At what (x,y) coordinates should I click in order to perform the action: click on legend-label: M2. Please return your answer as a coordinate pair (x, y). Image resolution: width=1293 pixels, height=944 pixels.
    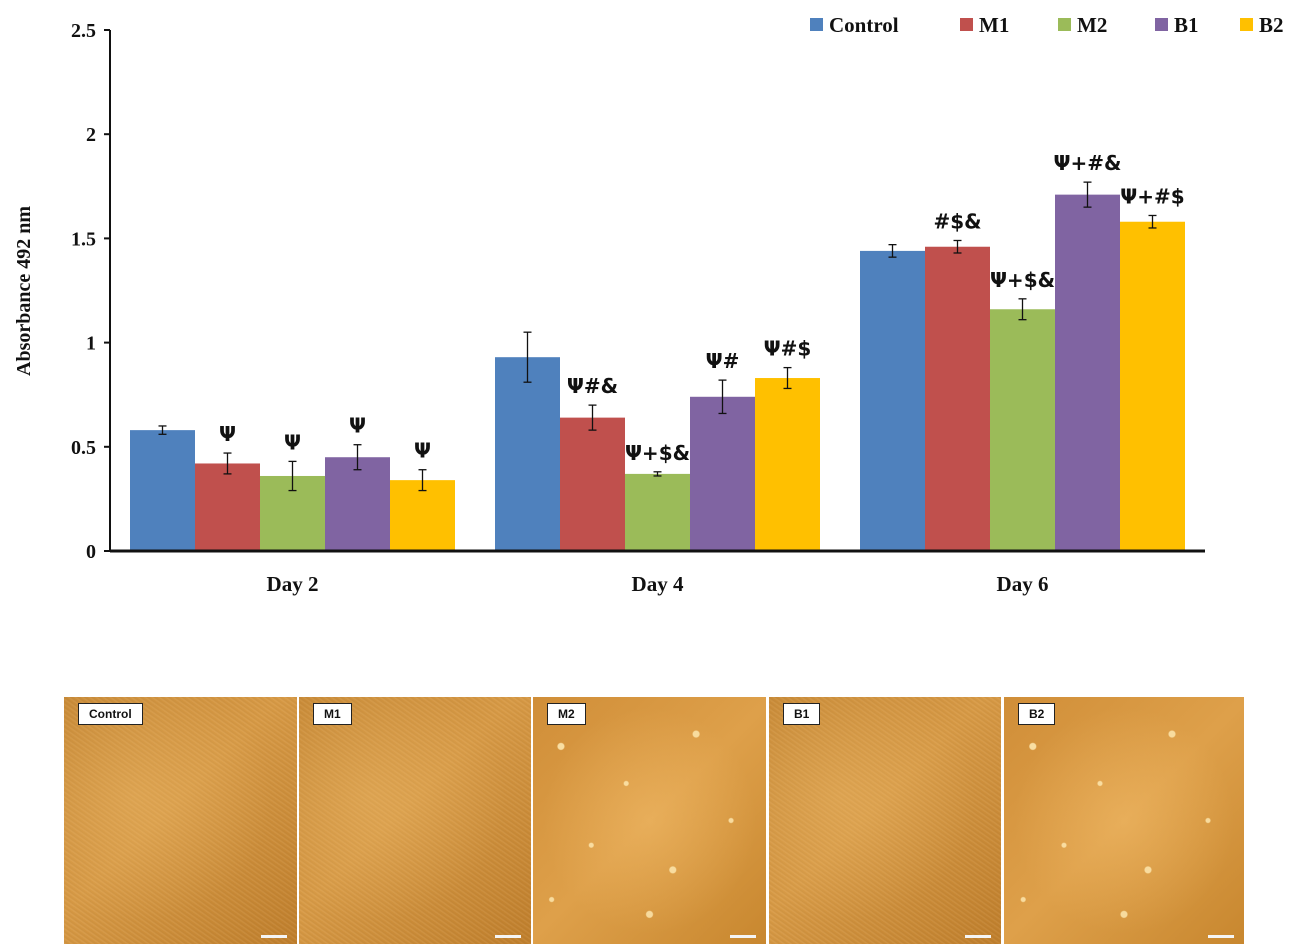
    Looking at the image, I should click on (1092, 25).